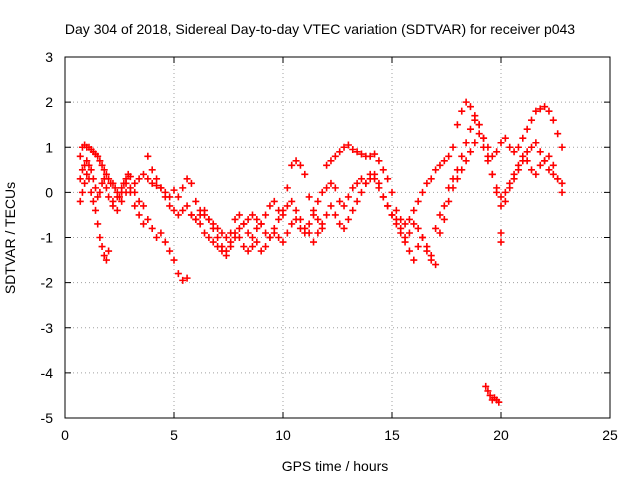 Image resolution: width=640 pixels, height=480 pixels. What do you see at coordinates (47, 328) in the screenshot?
I see `y-tick-label: -3` at bounding box center [47, 328].